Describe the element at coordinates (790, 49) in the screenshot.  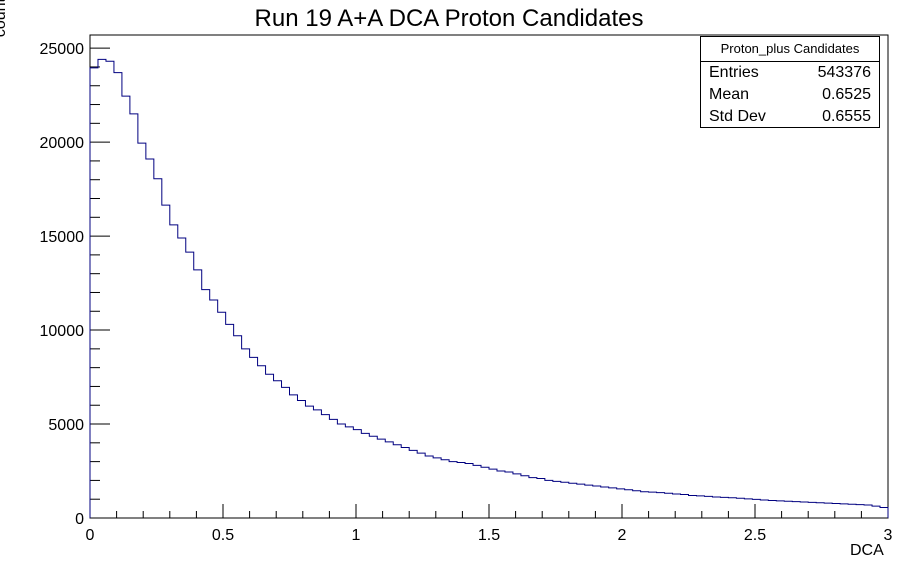
I see `stats-box-title: Proton_plus Candidates` at that location.